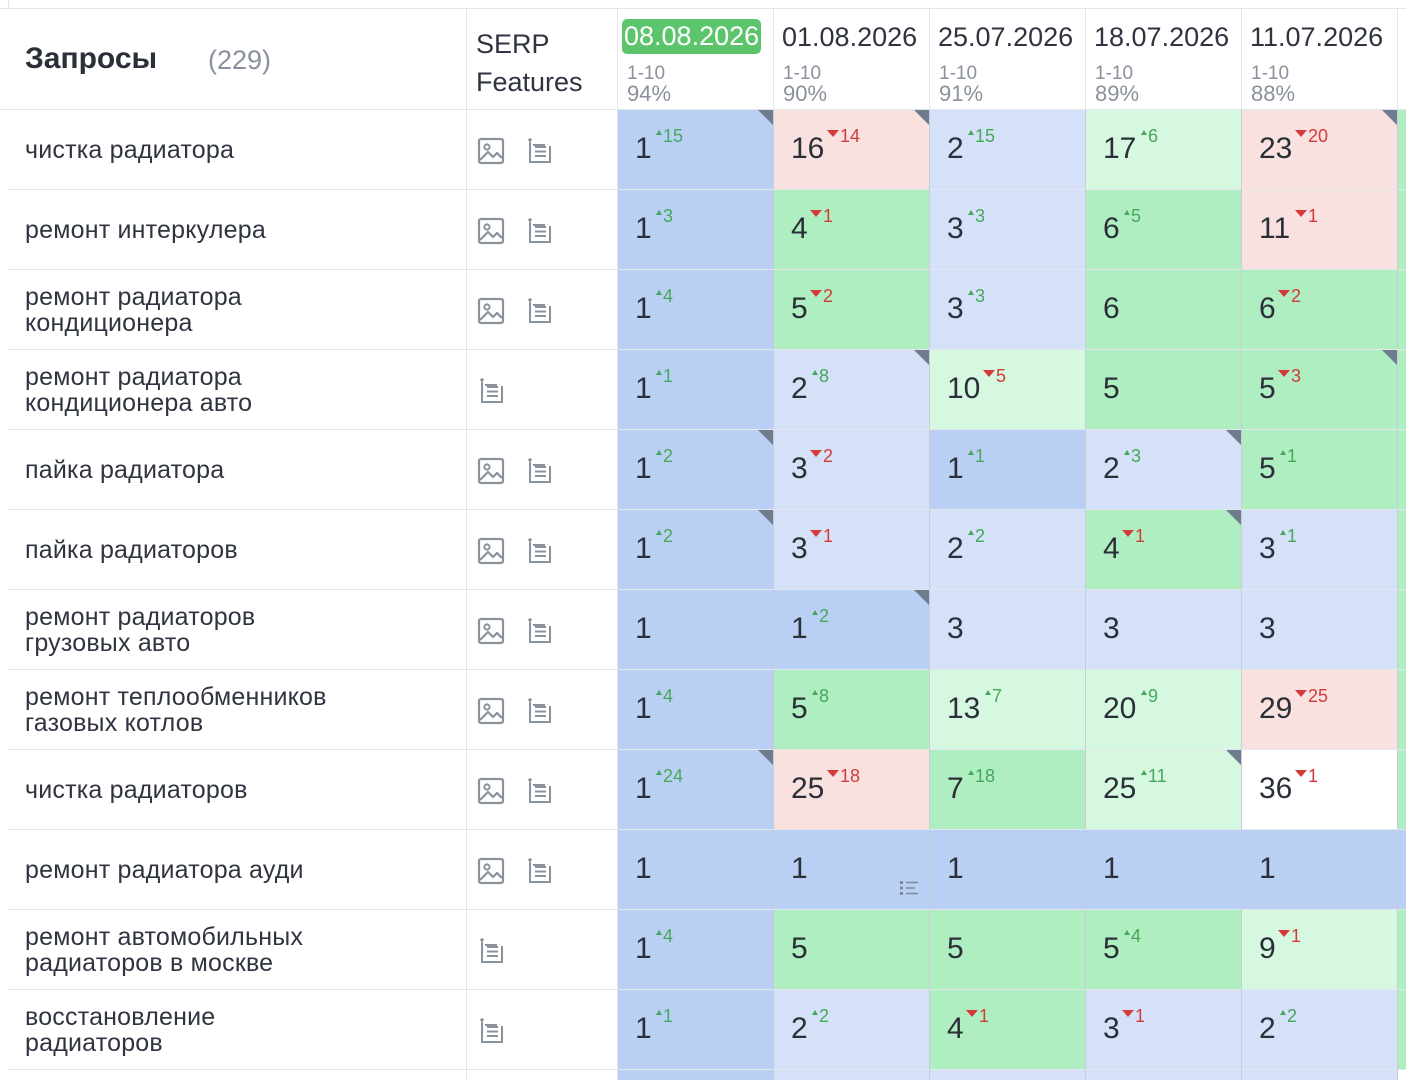 The height and width of the screenshot is (1080, 1406). I want to click on query-cell: ремонт радиатора кондиционера, so click(237, 310).